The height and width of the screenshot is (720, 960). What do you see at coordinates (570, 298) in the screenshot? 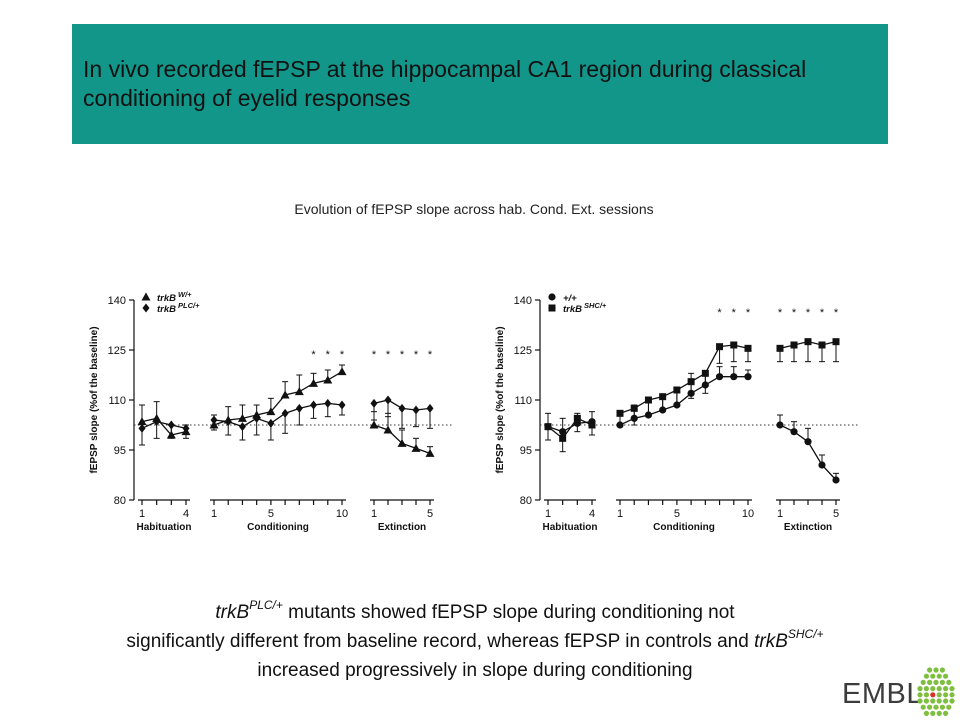
I see `legend-label: +/+` at bounding box center [570, 298].